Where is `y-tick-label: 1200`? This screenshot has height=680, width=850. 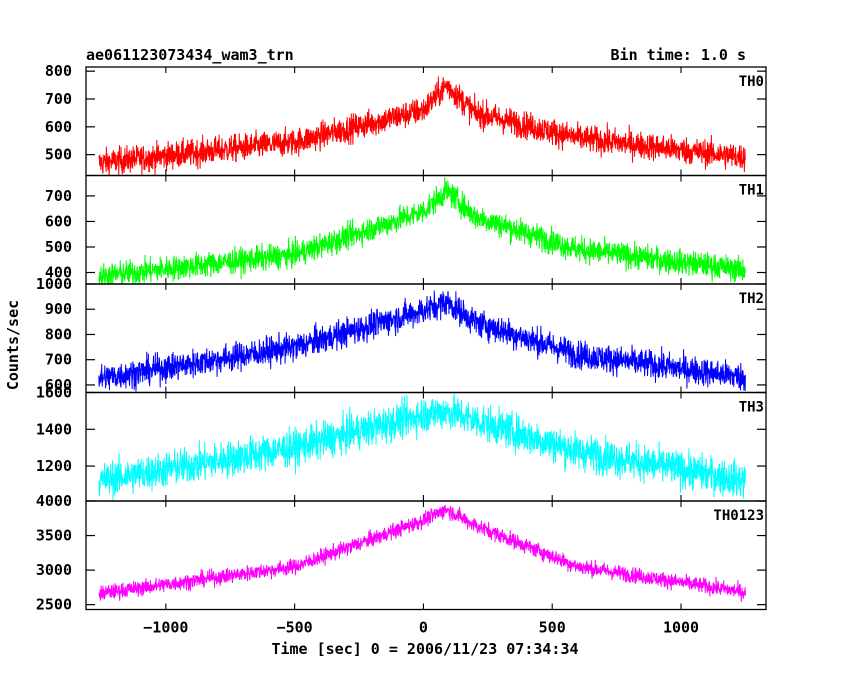 y-tick-label: 1200 is located at coordinates (54, 466).